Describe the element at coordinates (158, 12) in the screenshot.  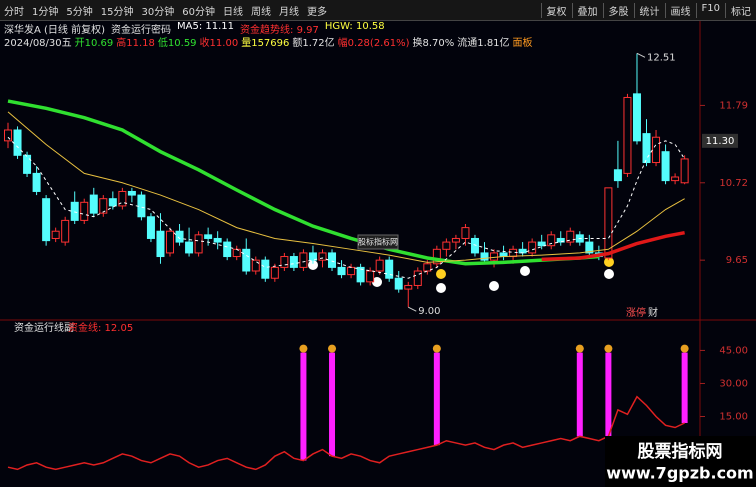
I see `period-tab: 30分钟` at that location.